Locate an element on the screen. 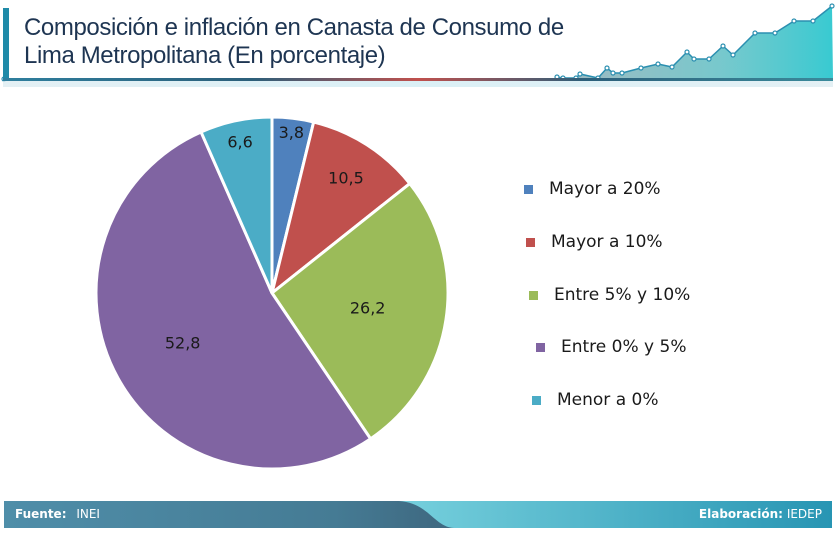  source: Fuente: INEI is located at coordinates (57, 514).